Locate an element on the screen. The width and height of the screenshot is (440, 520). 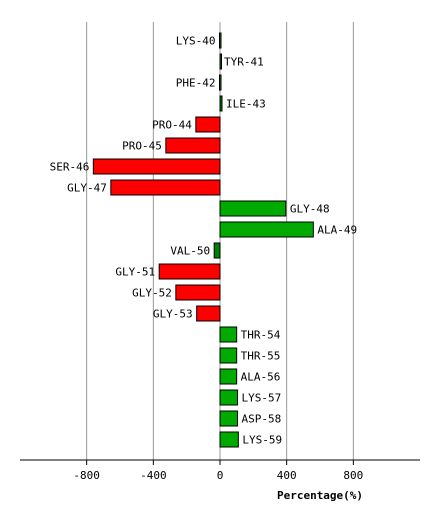
category-label-lys-59: LYS-59 is located at coordinates (262, 440).